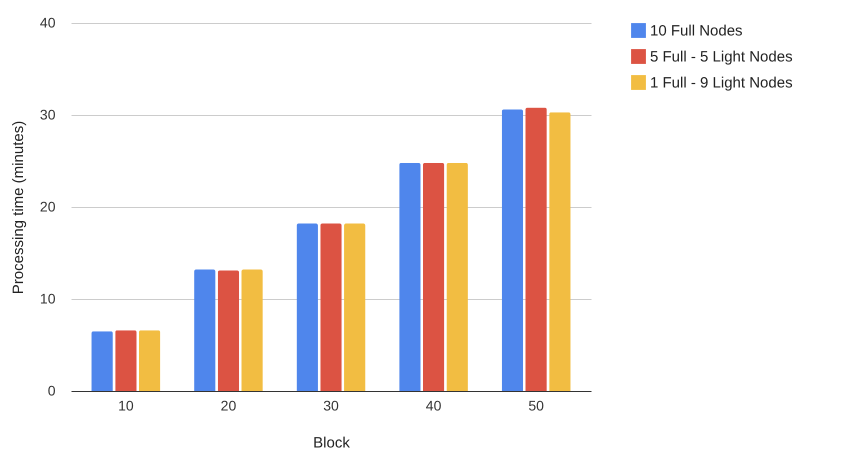 The height and width of the screenshot is (459, 851). Describe the element at coordinates (48, 206) in the screenshot. I see `y-tick-label: 20` at that location.